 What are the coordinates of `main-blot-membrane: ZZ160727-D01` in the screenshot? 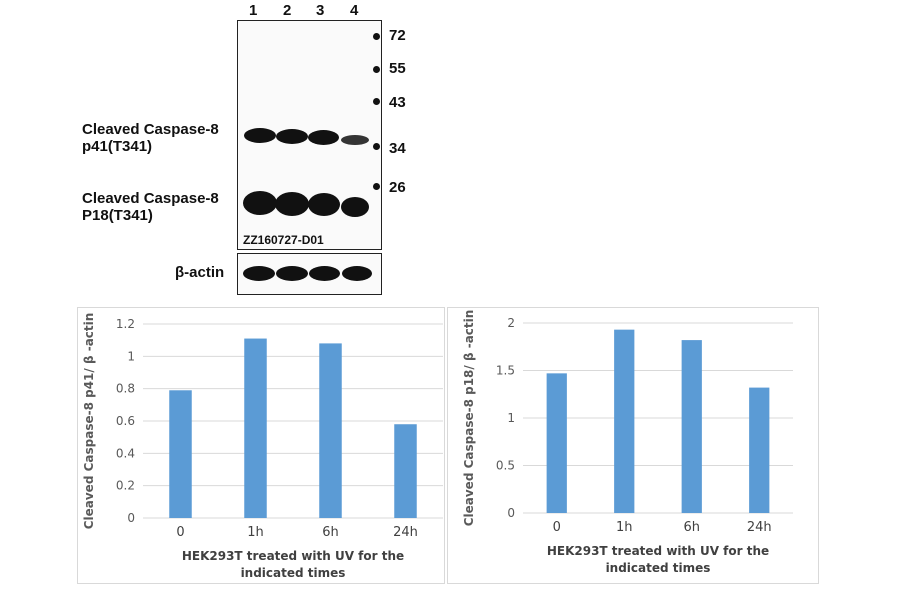 It's located at (309, 135).